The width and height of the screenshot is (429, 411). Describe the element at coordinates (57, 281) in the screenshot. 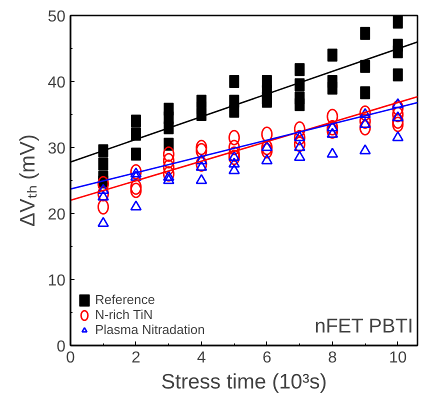

I see `y-tick-label: 10` at that location.